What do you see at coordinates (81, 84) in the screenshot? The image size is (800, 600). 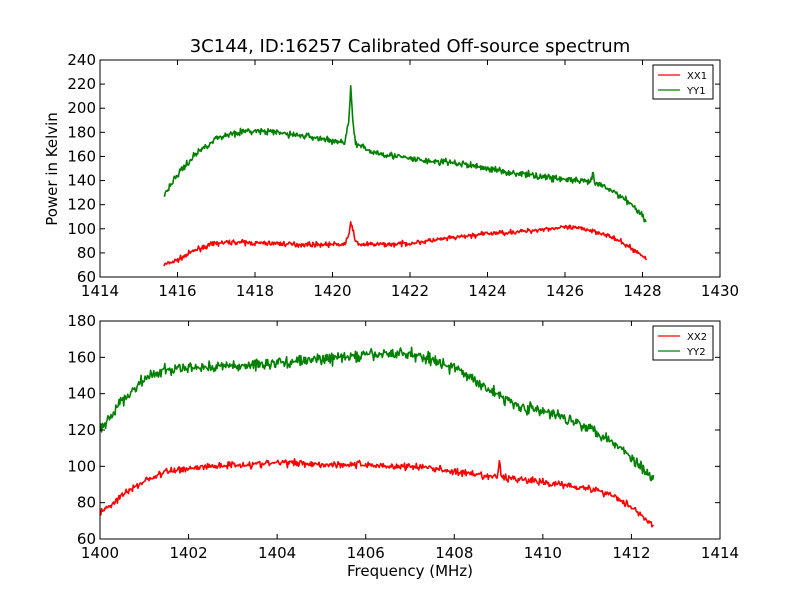 I see `y-tick-label: 220` at bounding box center [81, 84].